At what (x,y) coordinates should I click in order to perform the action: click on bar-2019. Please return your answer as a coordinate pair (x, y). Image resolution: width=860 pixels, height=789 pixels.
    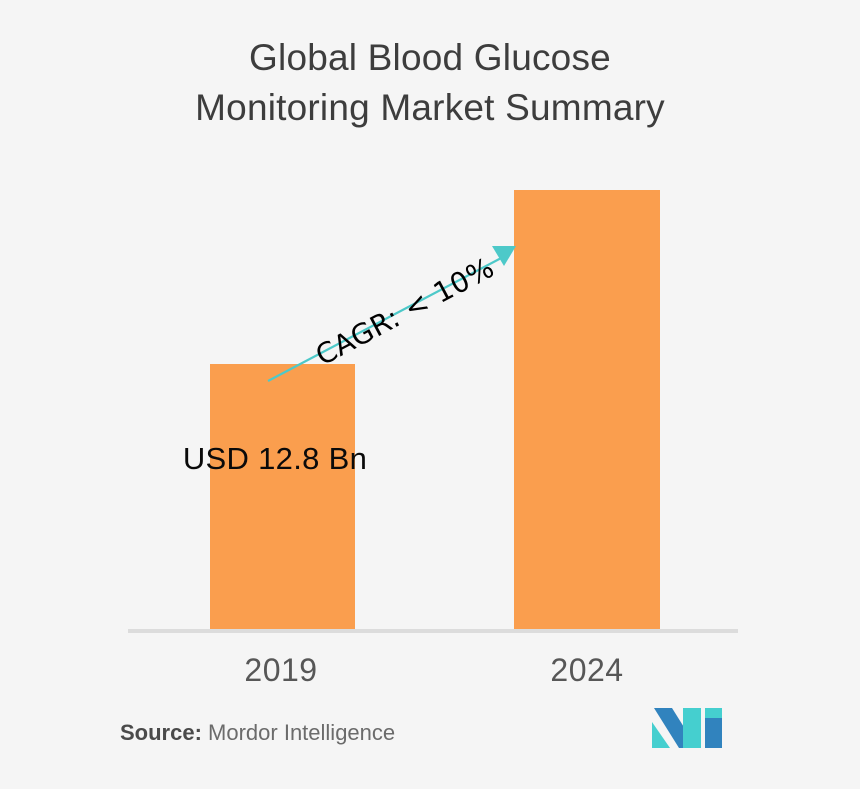
    Looking at the image, I should click on (282, 497).